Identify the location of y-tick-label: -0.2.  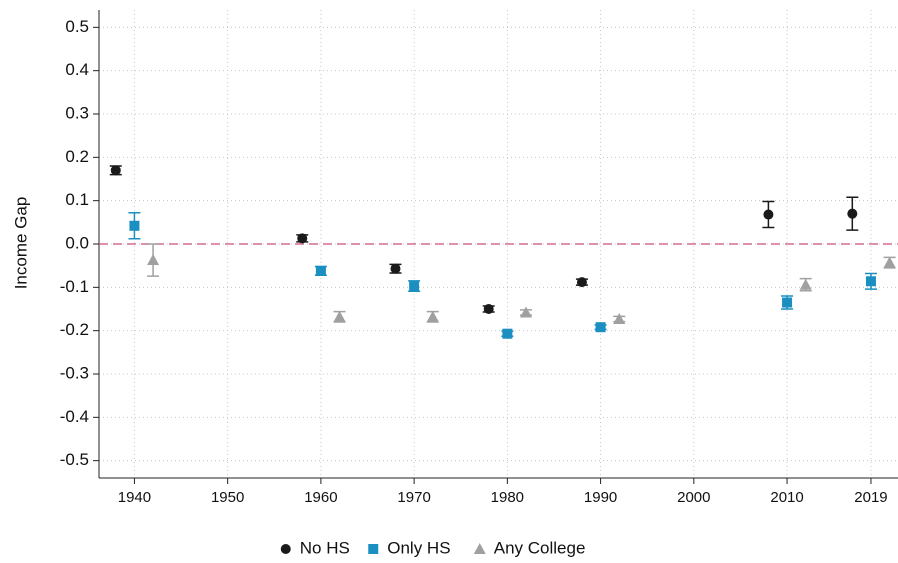
(74, 329).